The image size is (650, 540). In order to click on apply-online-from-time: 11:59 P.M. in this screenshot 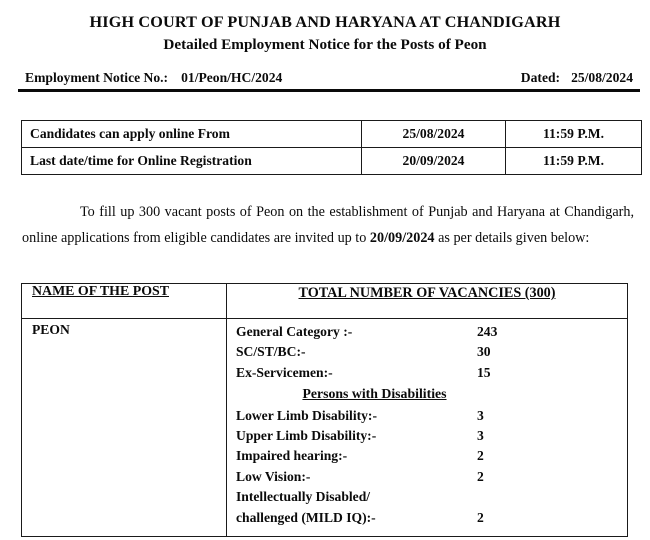, I will do `click(573, 134)`.